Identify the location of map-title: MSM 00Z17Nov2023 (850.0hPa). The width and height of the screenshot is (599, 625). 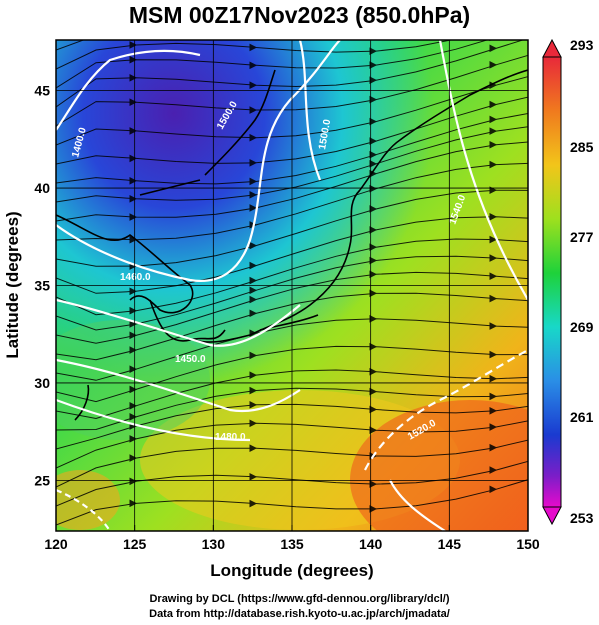
(299, 15).